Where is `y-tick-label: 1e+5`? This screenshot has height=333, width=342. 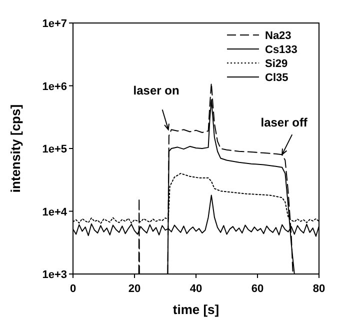 y-tick-label: 1e+5 is located at coordinates (54, 150).